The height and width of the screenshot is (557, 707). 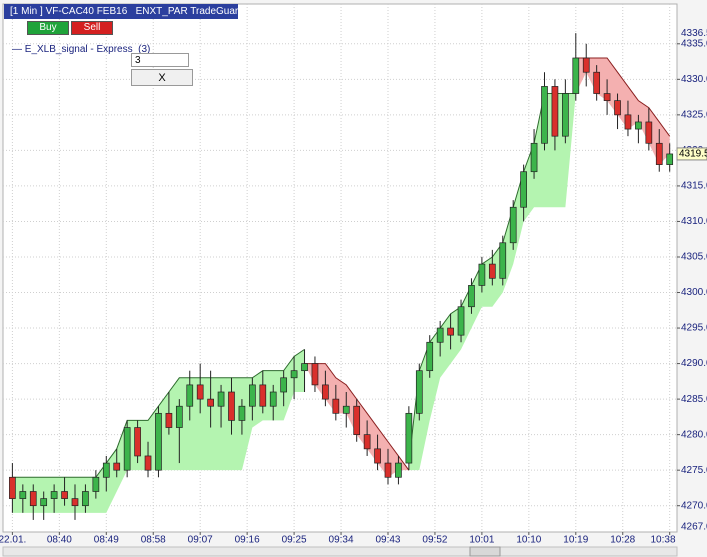 What do you see at coordinates (694, 221) in the screenshot?
I see `y-tick-label: 4310.0` at bounding box center [694, 221].